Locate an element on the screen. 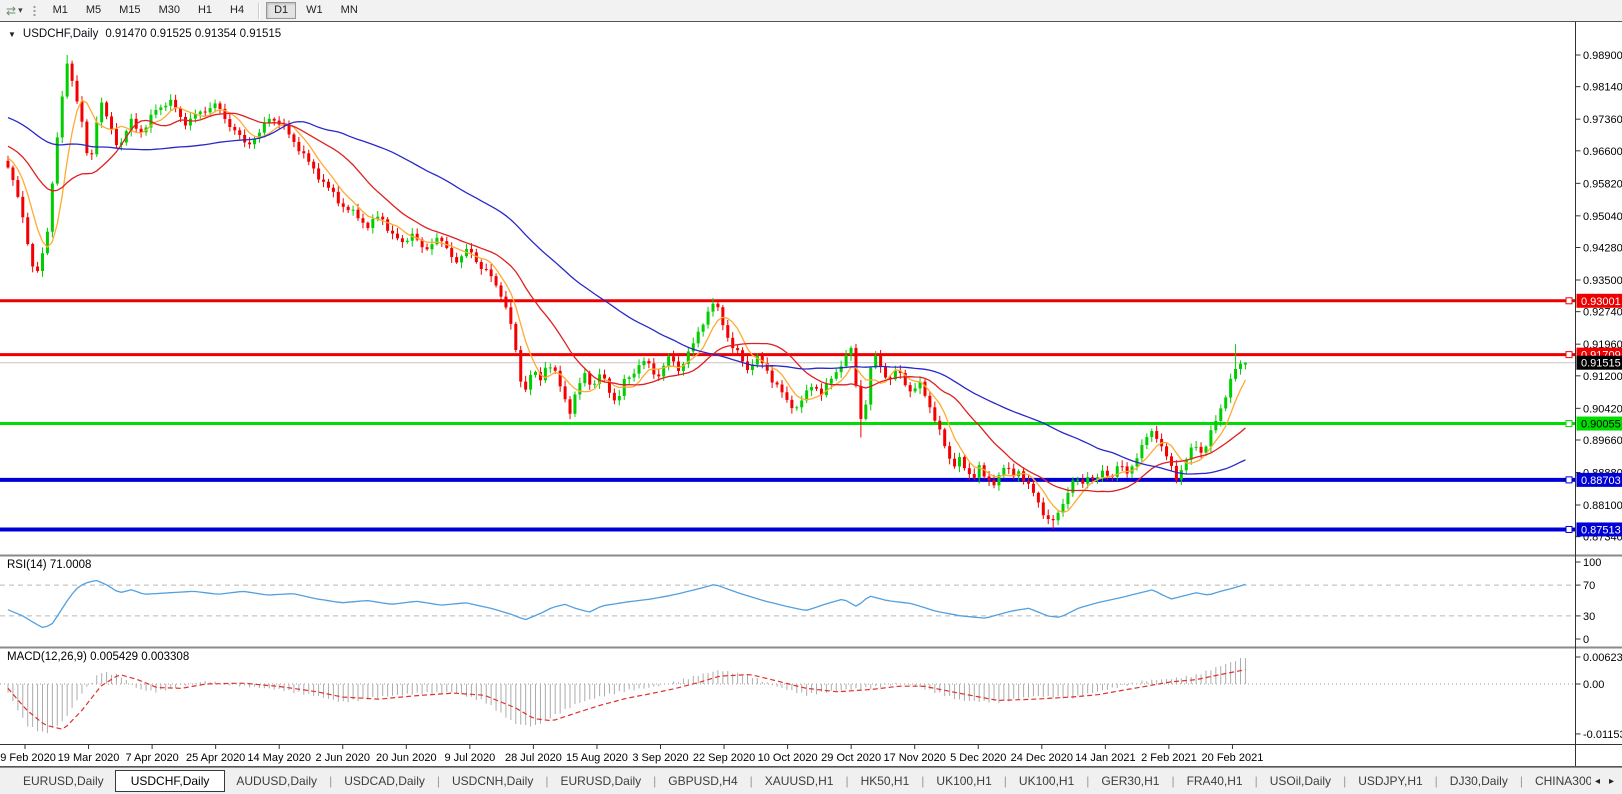  timeframe-button-m1: M1 is located at coordinates (60, 10).